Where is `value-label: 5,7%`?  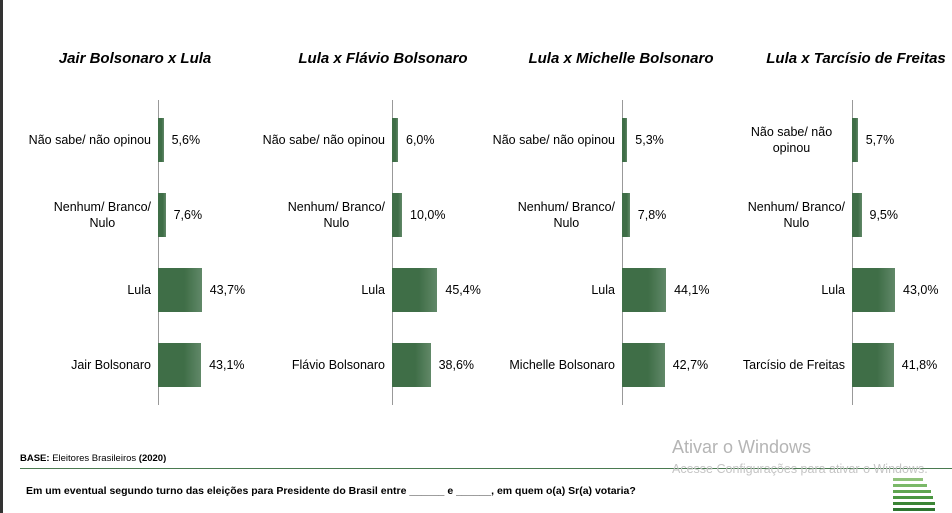 value-label: 5,7% is located at coordinates (880, 140).